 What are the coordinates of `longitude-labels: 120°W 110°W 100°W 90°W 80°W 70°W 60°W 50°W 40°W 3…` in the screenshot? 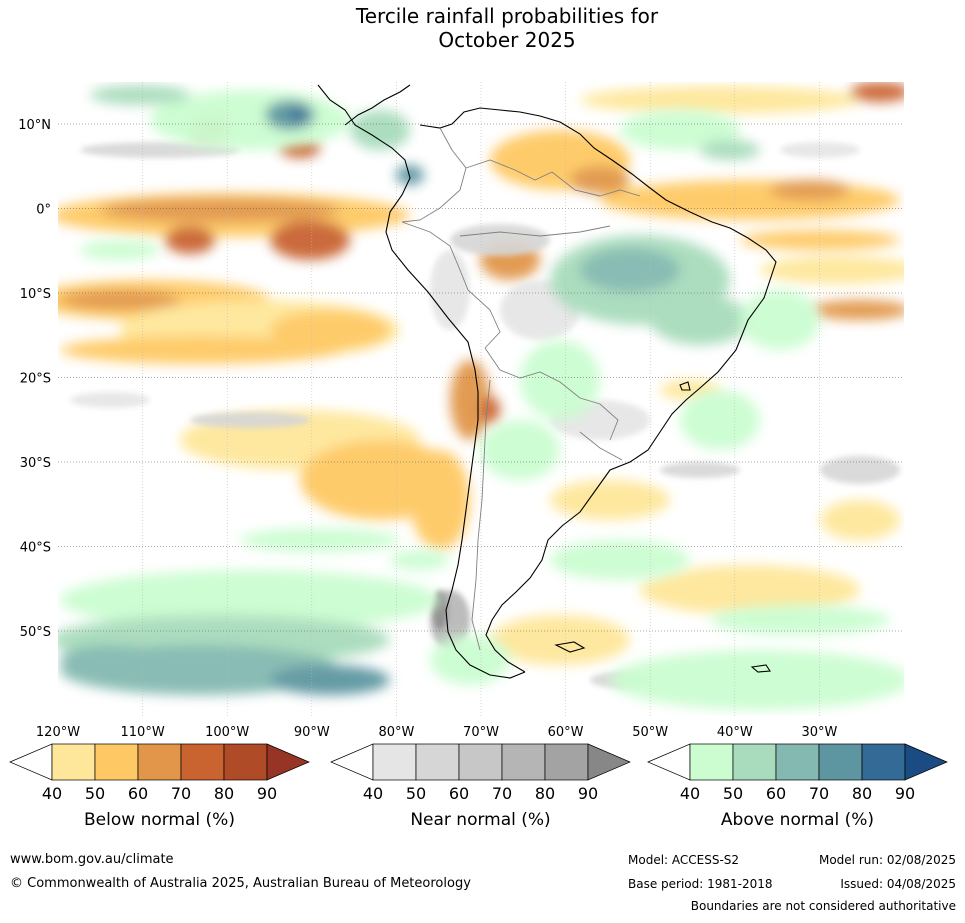 It's located at (437, 732).